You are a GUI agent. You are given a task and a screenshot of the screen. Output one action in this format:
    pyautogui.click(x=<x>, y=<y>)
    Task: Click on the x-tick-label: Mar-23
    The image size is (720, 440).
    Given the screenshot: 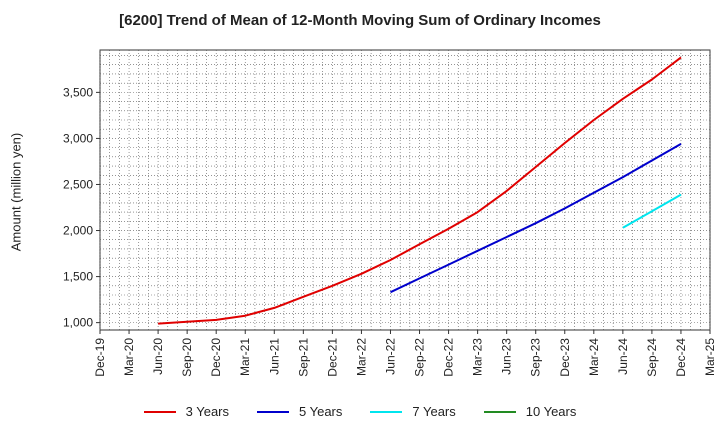 What is the action you would take?
    pyautogui.click(x=478, y=357)
    